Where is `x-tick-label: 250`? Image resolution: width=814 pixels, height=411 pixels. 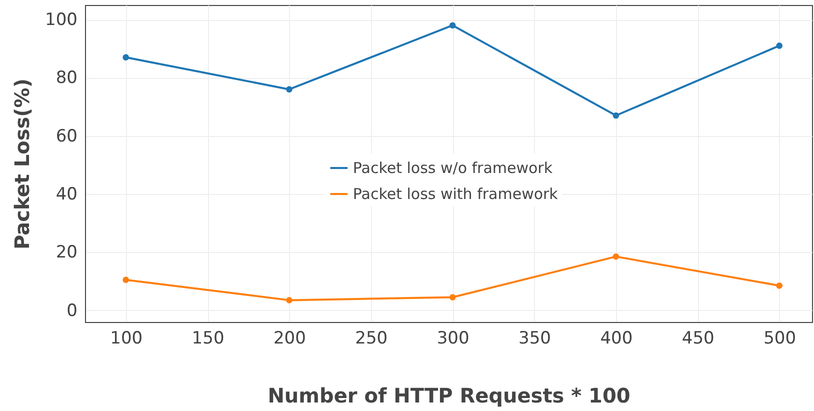
x-tick-label: 250 is located at coordinates (371, 338).